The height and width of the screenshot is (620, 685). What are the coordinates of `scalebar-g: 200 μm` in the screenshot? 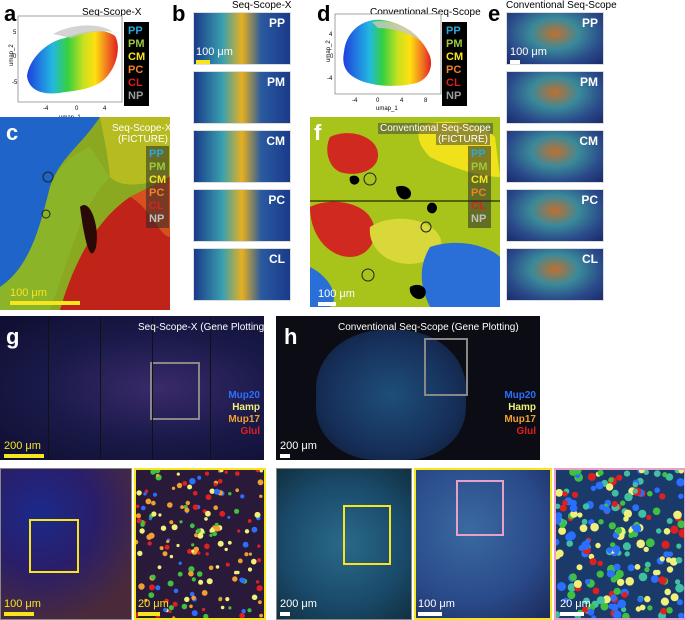 It's located at (34, 448).